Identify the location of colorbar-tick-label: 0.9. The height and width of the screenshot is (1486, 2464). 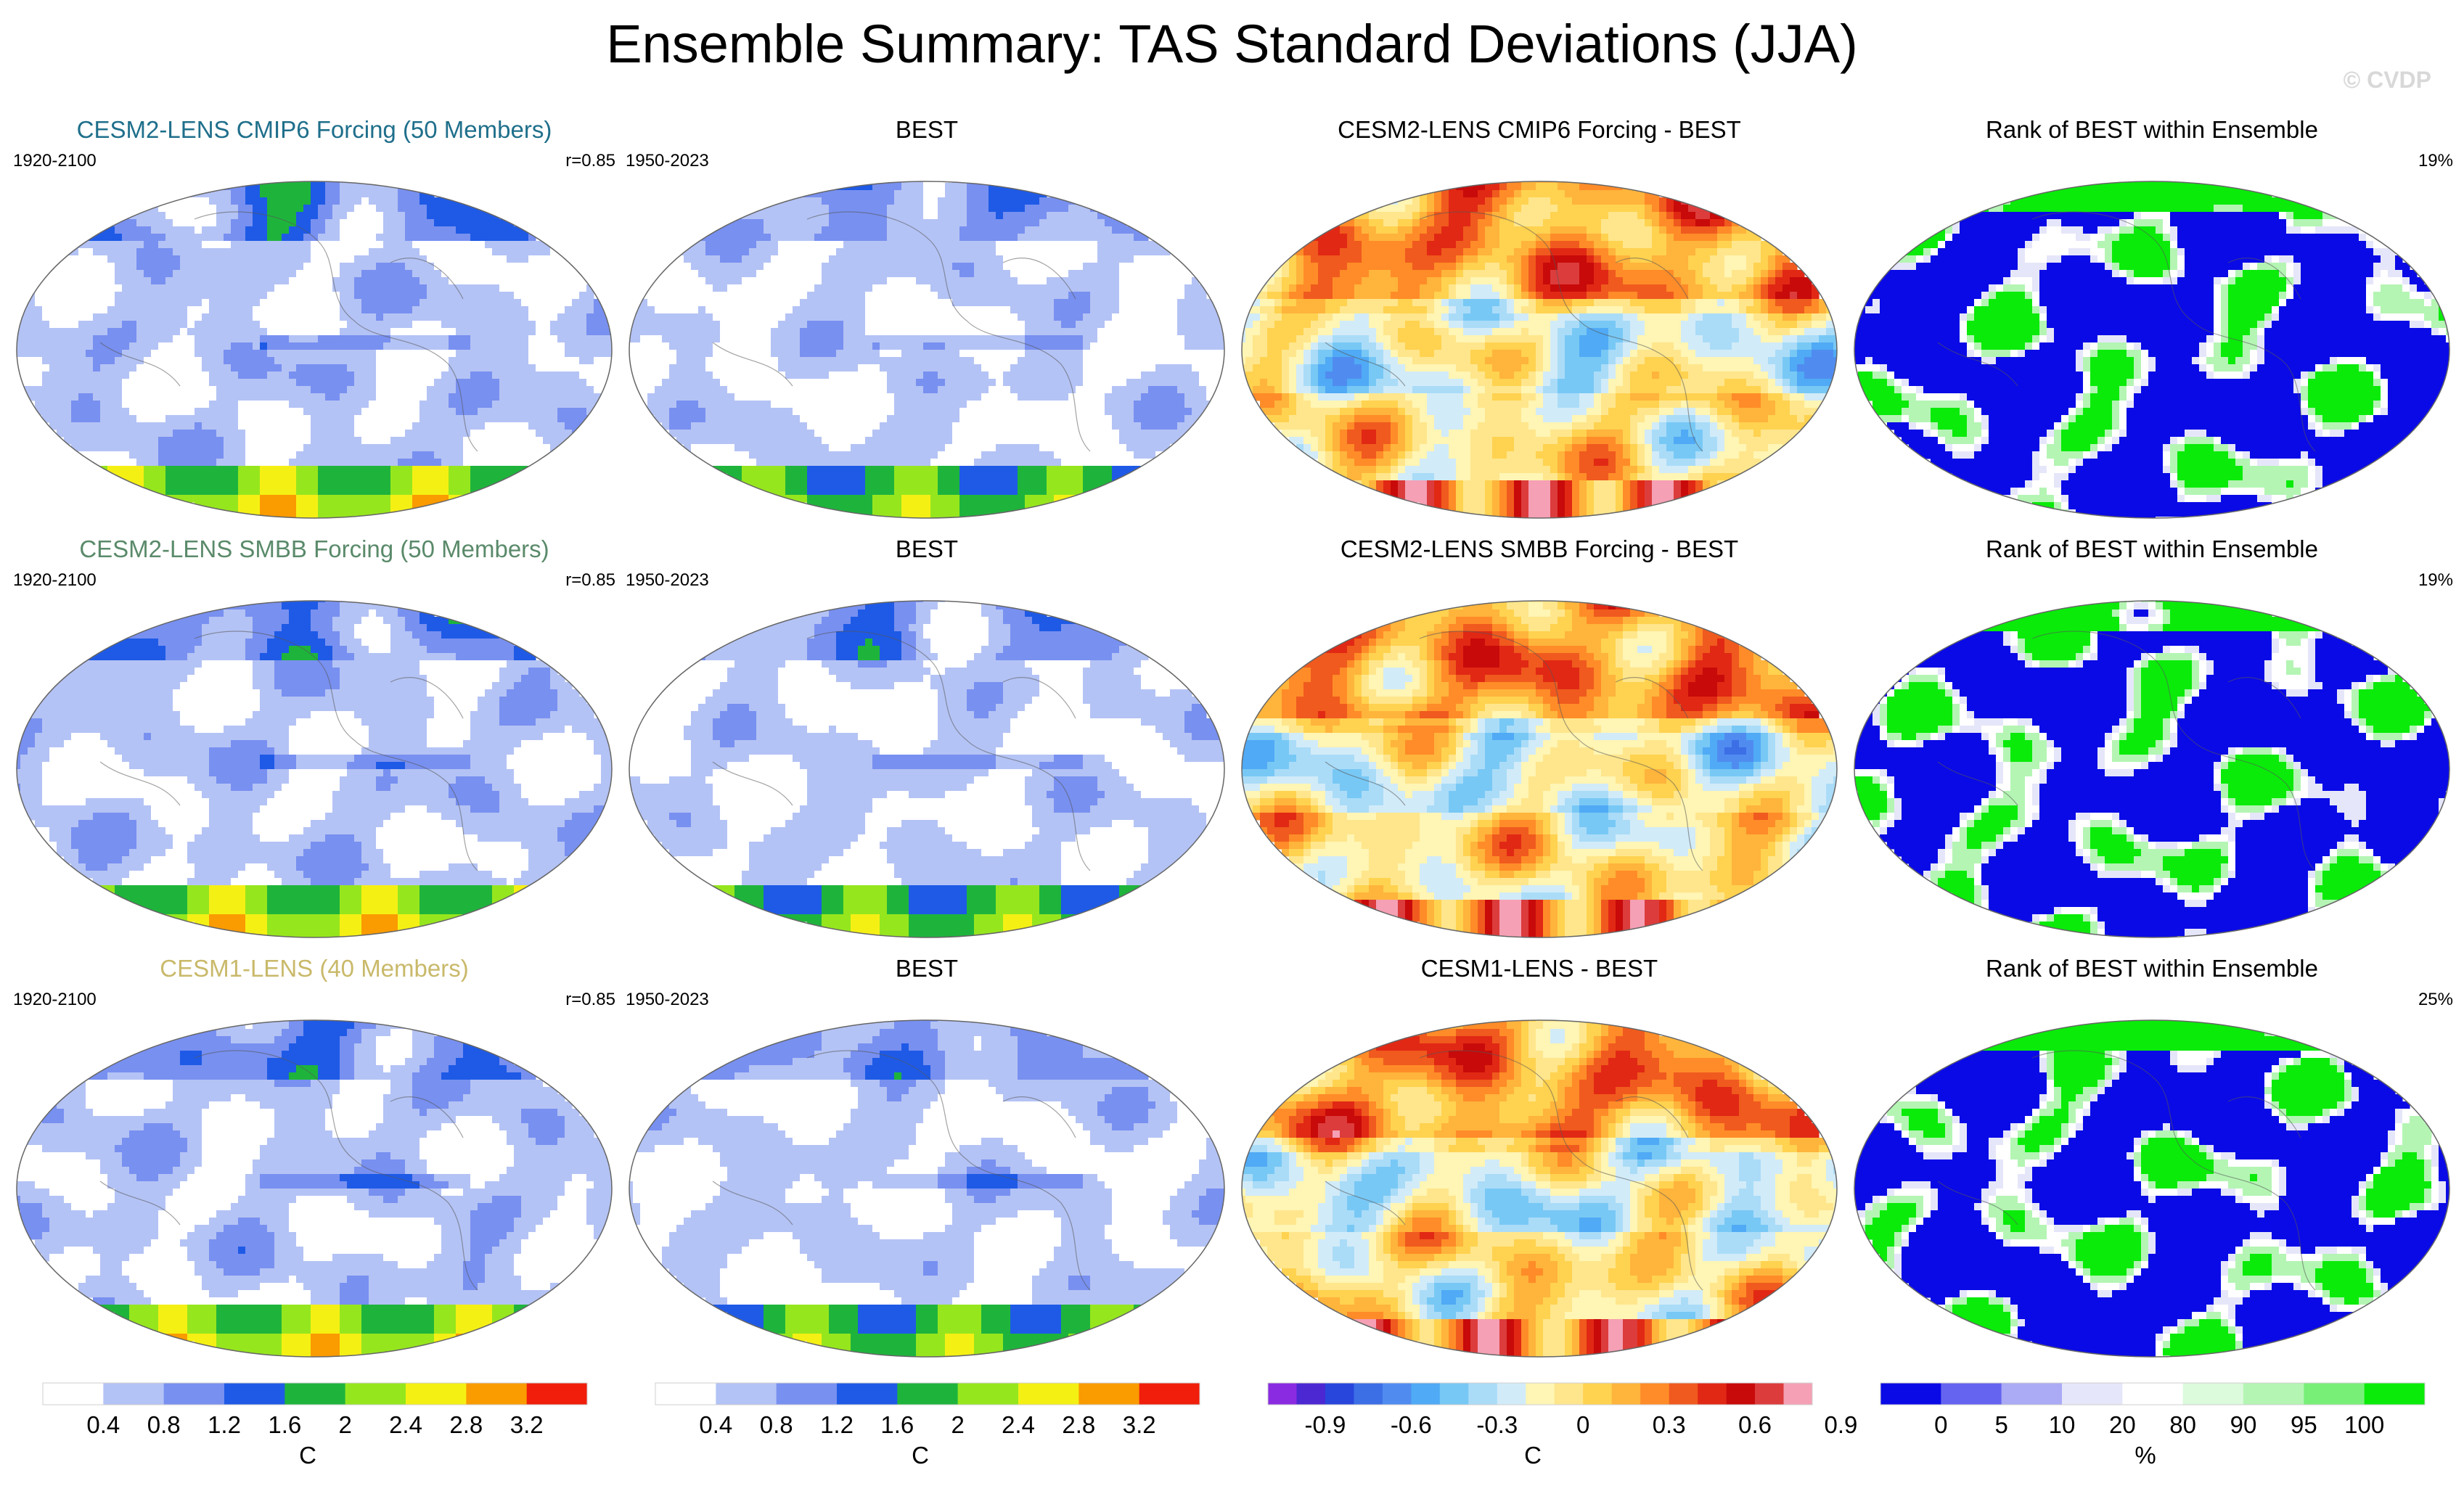
(1842, 1425).